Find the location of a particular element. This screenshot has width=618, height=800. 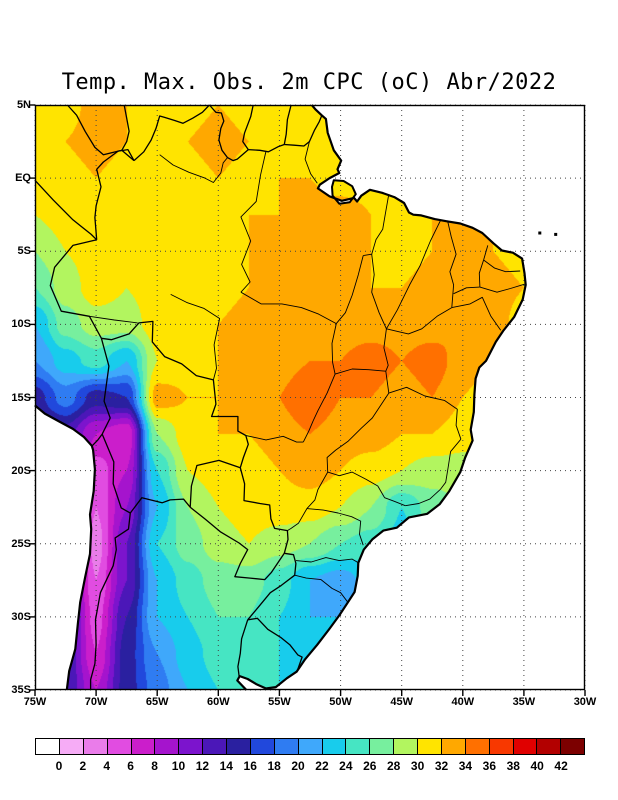

colorbar-tick-label: 22 is located at coordinates (322, 766).